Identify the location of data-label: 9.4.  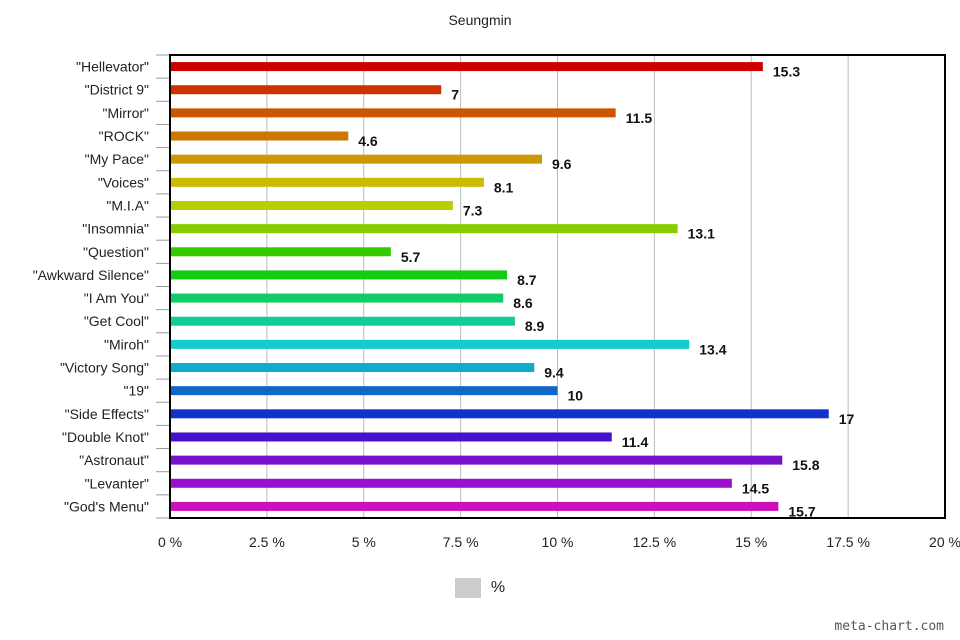
(554, 373).